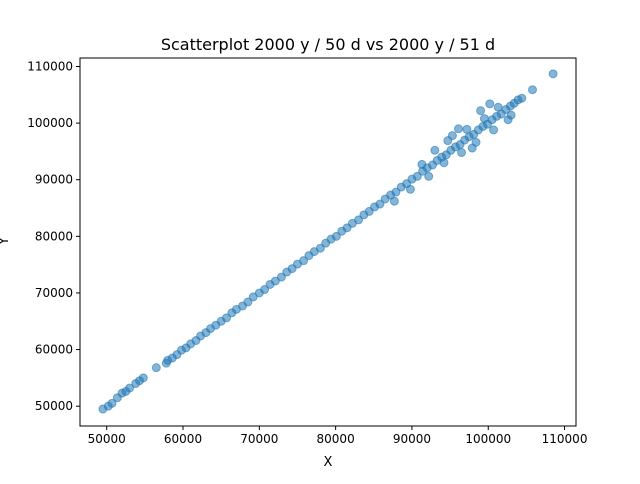  What do you see at coordinates (328, 462) in the screenshot?
I see `x-axis-label: X` at bounding box center [328, 462].